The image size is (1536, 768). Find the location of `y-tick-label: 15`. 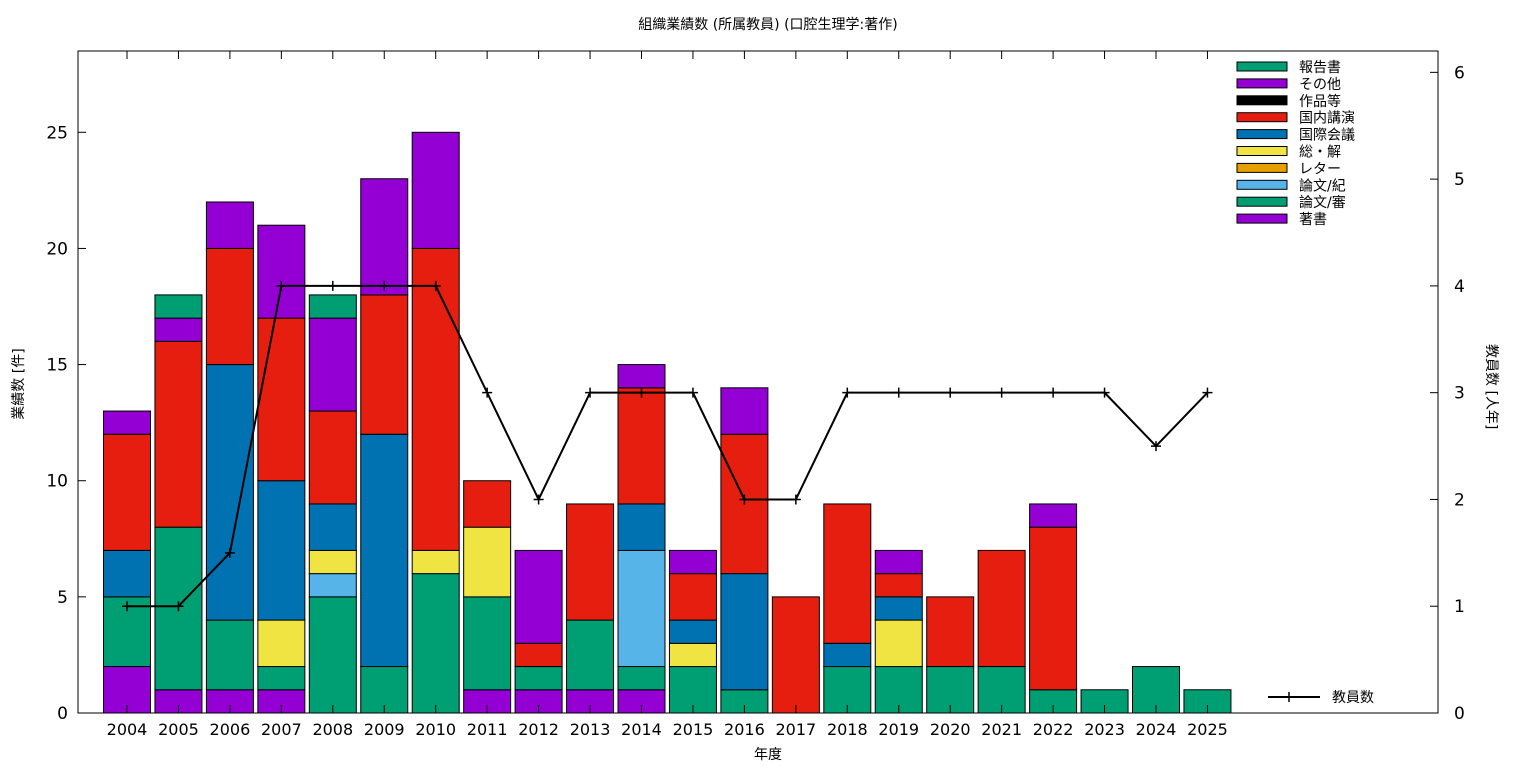

y-tick-label: 15 is located at coordinates (57, 366).